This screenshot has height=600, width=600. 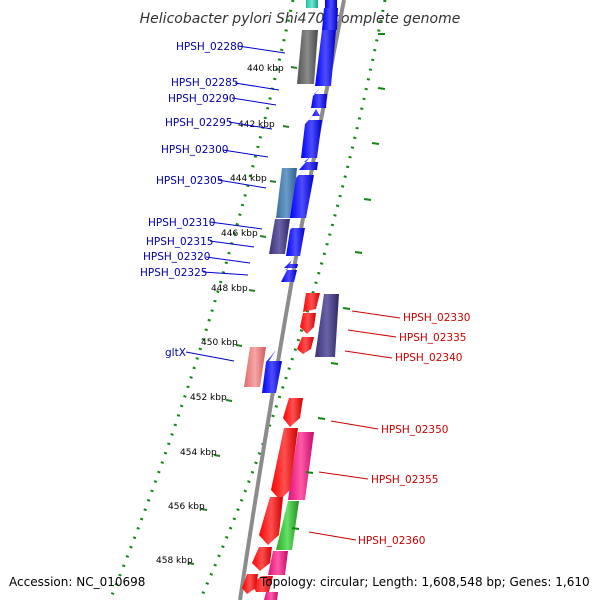 What do you see at coordinates (331, 4) in the screenshot?
I see `cds-top` at bounding box center [331, 4].